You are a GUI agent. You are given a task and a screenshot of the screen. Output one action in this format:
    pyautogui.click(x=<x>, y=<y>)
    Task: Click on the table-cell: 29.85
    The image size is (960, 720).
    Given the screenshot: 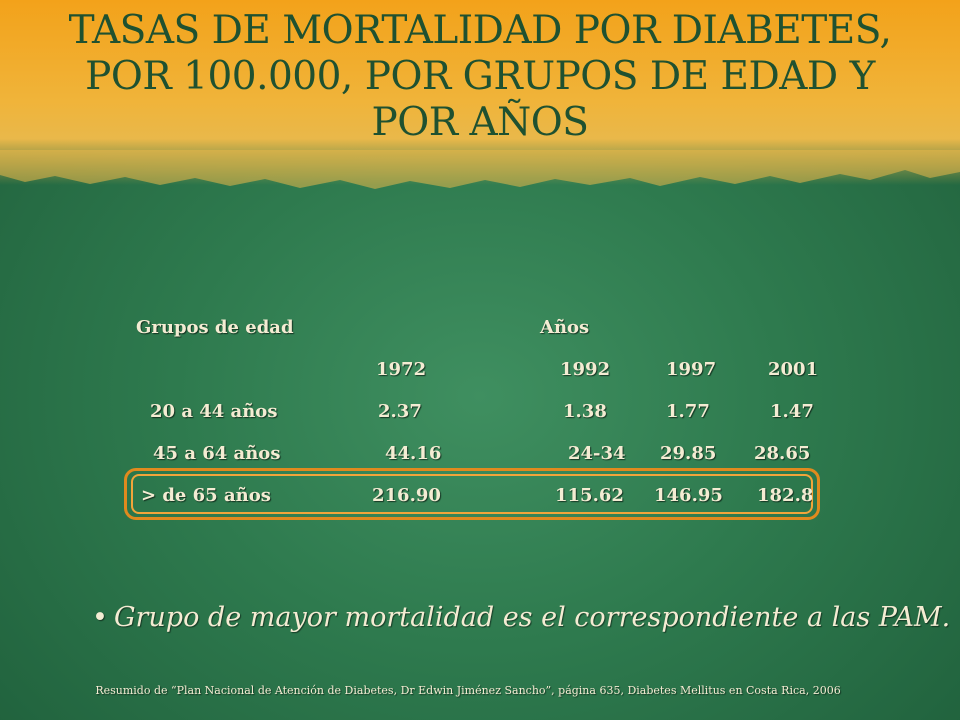 What is the action you would take?
    pyautogui.click(x=688, y=453)
    